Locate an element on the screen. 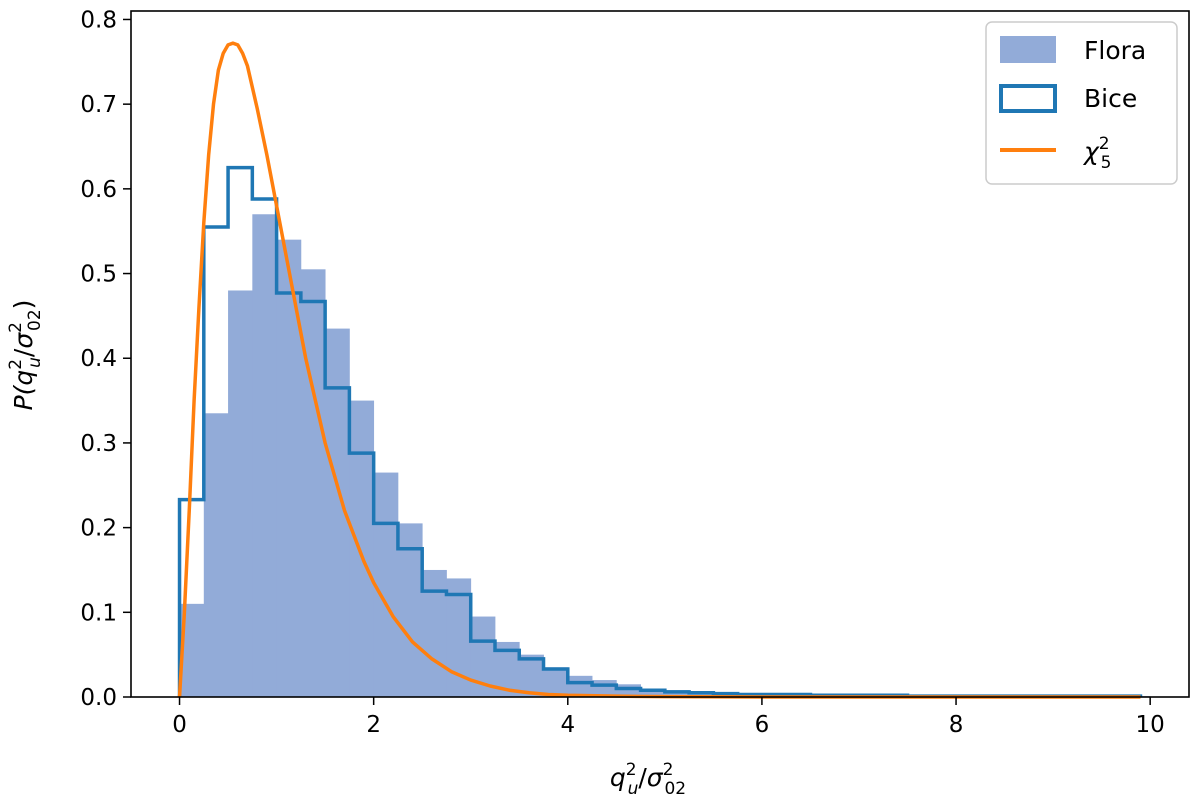 This screenshot has width=1200, height=807. x-axis: 0 2 4 6 8 10 is located at coordinates (668, 717).